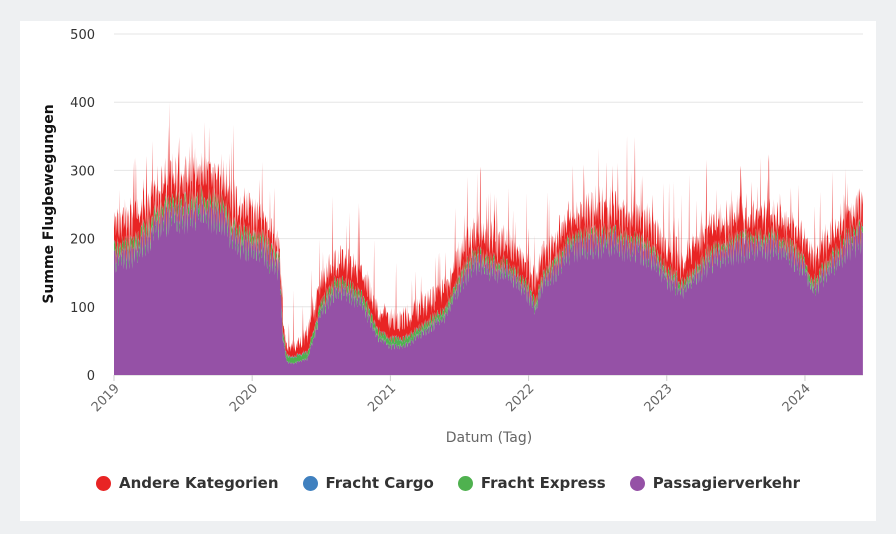 Image resolution: width=896 pixels, height=534 pixels. I want to click on legend-label: Passagierverkehr, so click(726, 483).